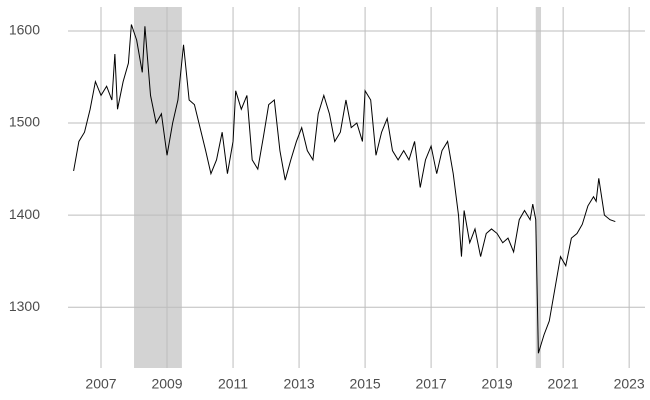 This screenshot has width=650, height=400. Describe the element at coordinates (24, 122) in the screenshot. I see `y-tick-label: 1500` at that location.